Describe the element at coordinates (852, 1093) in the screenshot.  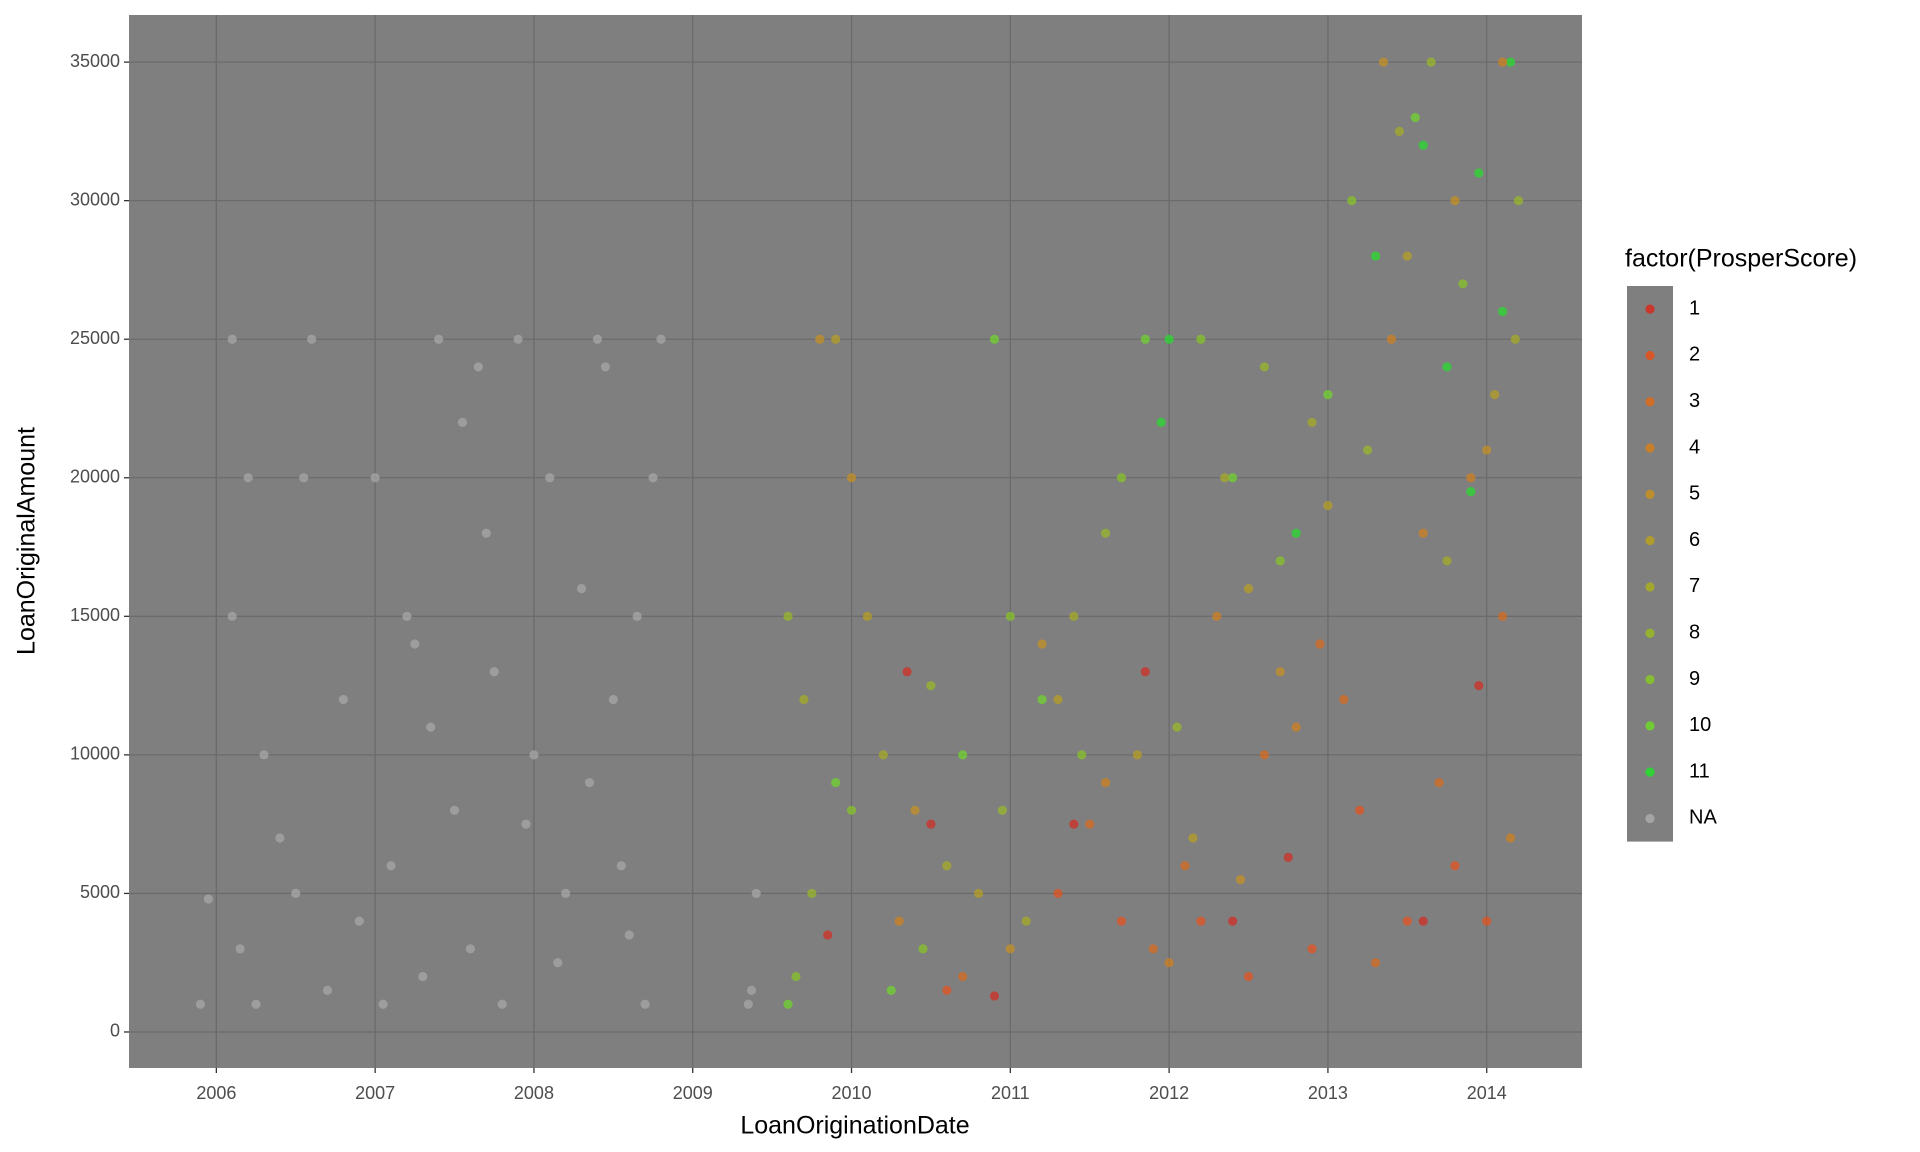
I see `x-tick-label: 2010` at that location.